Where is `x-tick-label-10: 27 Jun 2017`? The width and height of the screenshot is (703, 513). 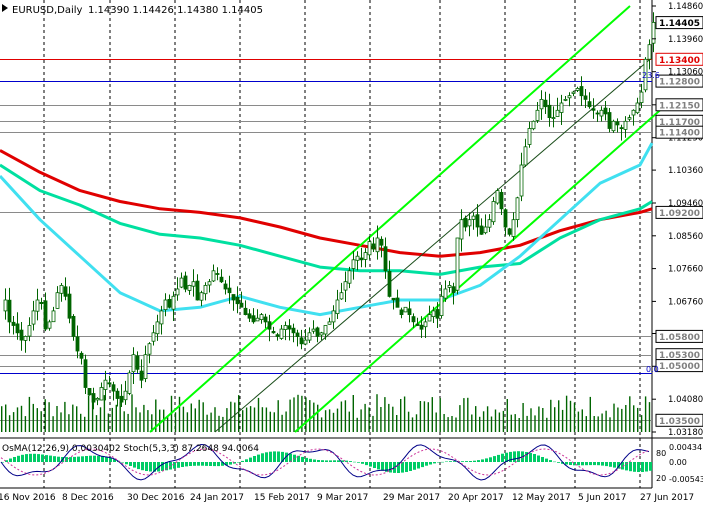 x-tick-label-10: 27 Jun 2017 is located at coordinates (667, 498).